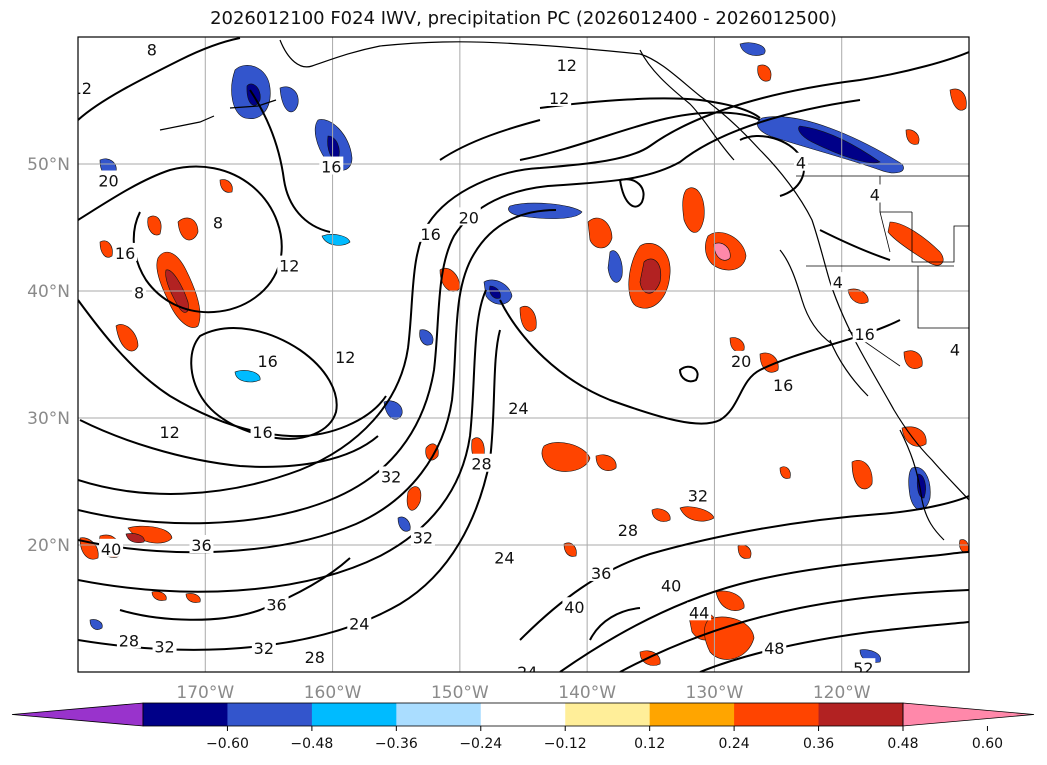 The height and width of the screenshot is (765, 1047). I want to click on lon-label: 130°W, so click(715, 693).